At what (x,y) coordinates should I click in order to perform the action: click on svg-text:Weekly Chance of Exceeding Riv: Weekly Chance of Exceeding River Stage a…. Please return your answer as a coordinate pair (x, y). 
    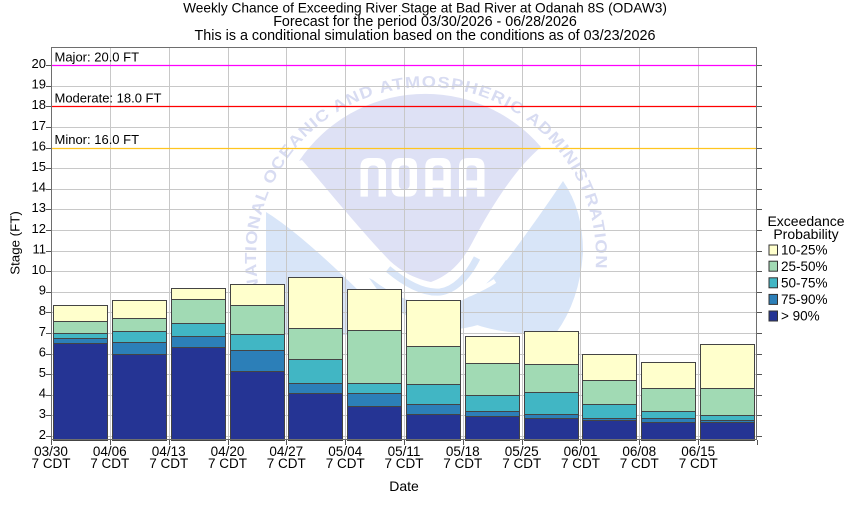
    Looking at the image, I should click on (425, 8).